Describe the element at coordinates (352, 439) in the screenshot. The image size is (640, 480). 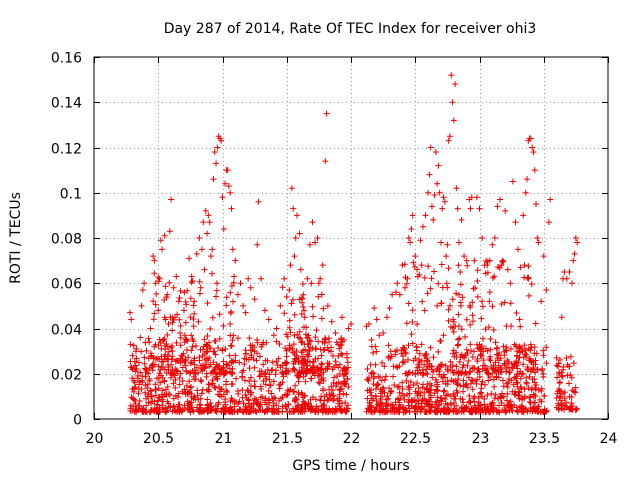
I see `x-axis-tick-labels: 20 20.5 21 21.5 22 22.5 23 23.5 24` at that location.